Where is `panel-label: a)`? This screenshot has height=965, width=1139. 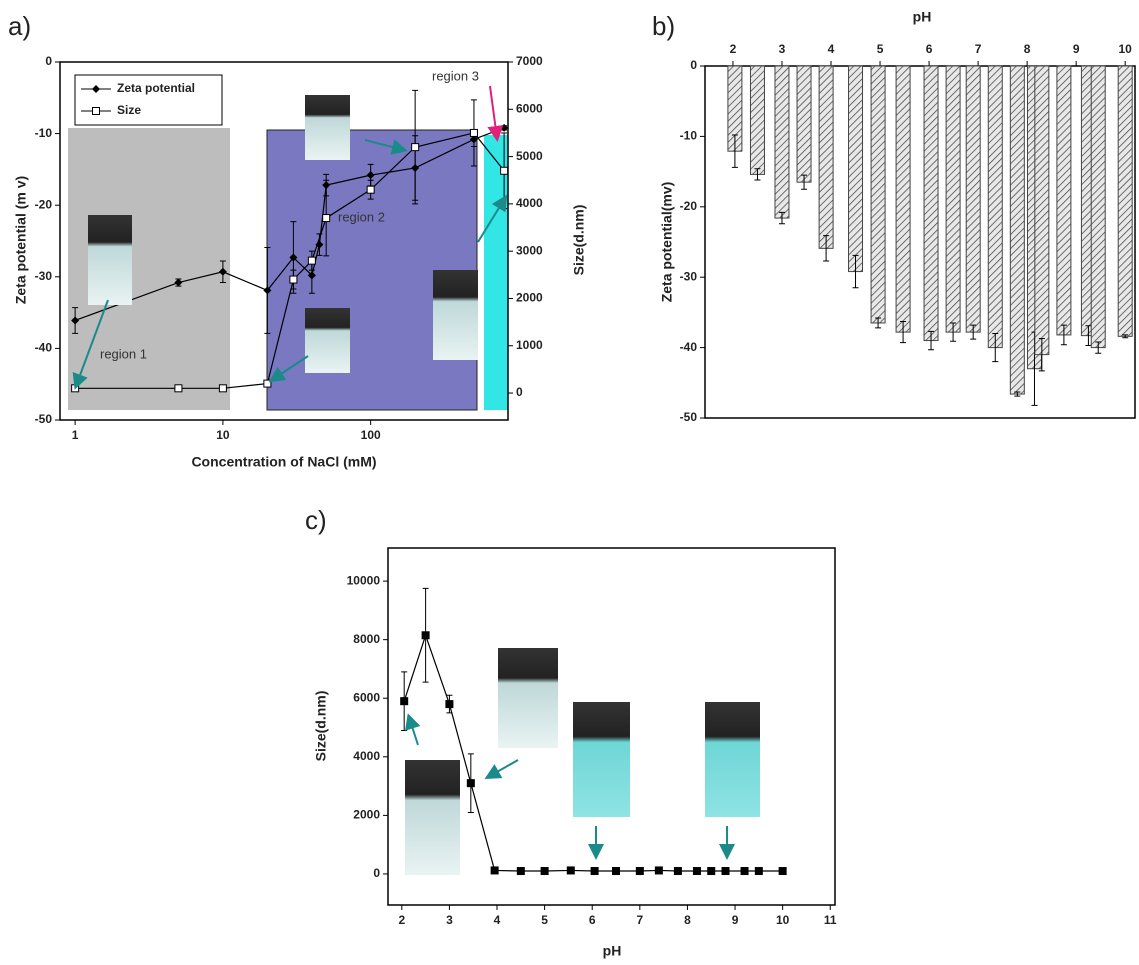 panel-label: a) is located at coordinates (19, 26).